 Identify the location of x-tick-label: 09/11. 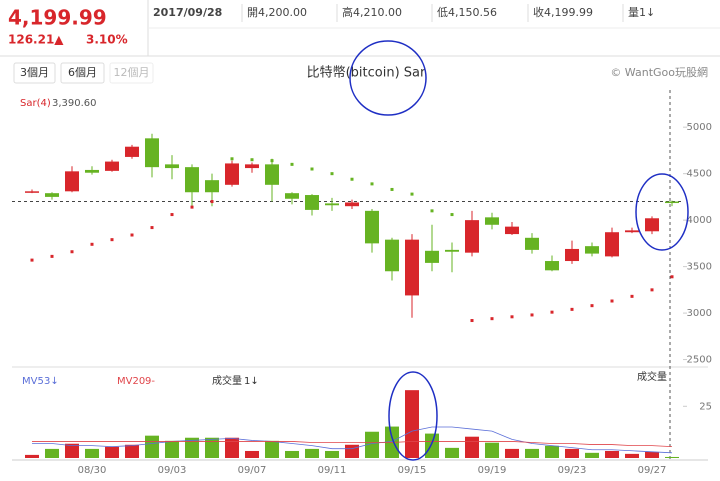
(332, 470).